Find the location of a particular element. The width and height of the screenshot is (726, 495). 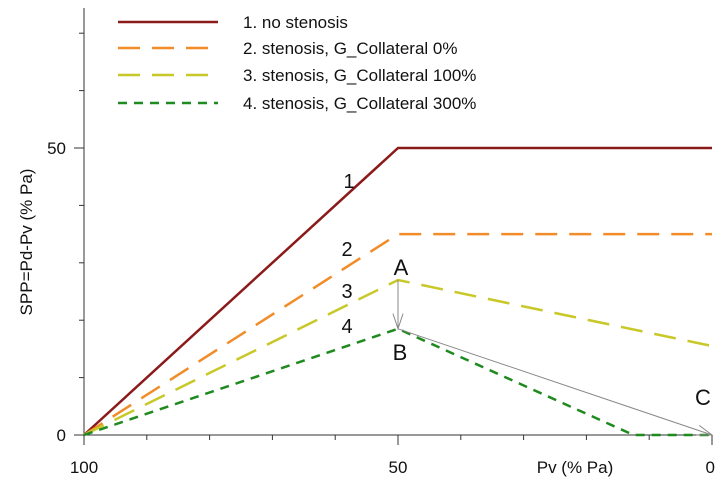

x-axis-title: Pv (% Pa) is located at coordinates (575, 467).